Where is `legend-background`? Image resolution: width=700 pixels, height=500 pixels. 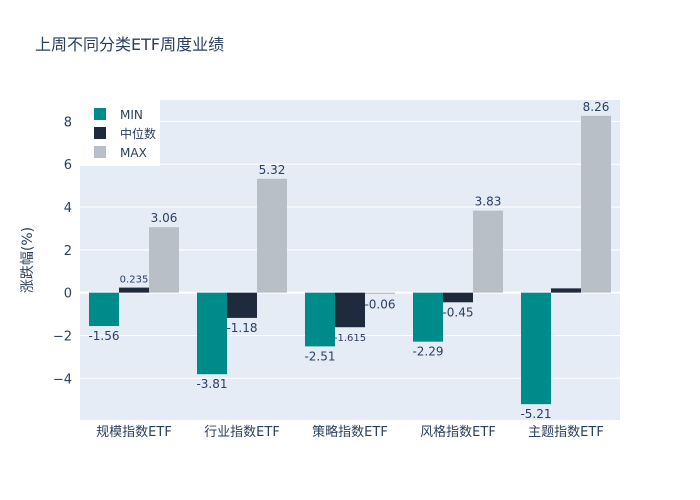 legend-background is located at coordinates (120, 133).